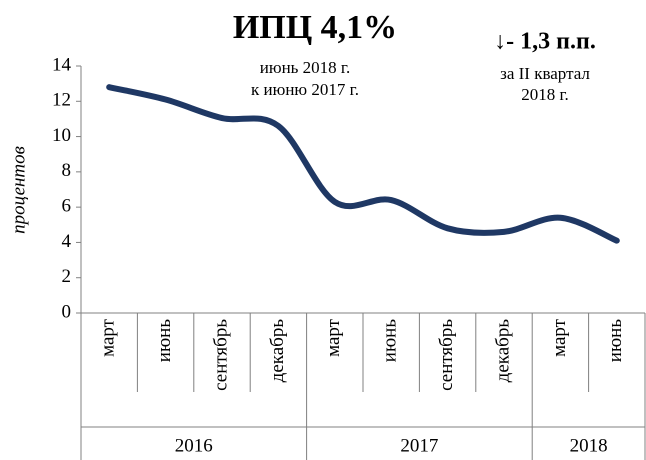 This screenshot has height=460, width=646. What do you see at coordinates (194, 445) in the screenshot?
I see `group-label: 2016` at bounding box center [194, 445].